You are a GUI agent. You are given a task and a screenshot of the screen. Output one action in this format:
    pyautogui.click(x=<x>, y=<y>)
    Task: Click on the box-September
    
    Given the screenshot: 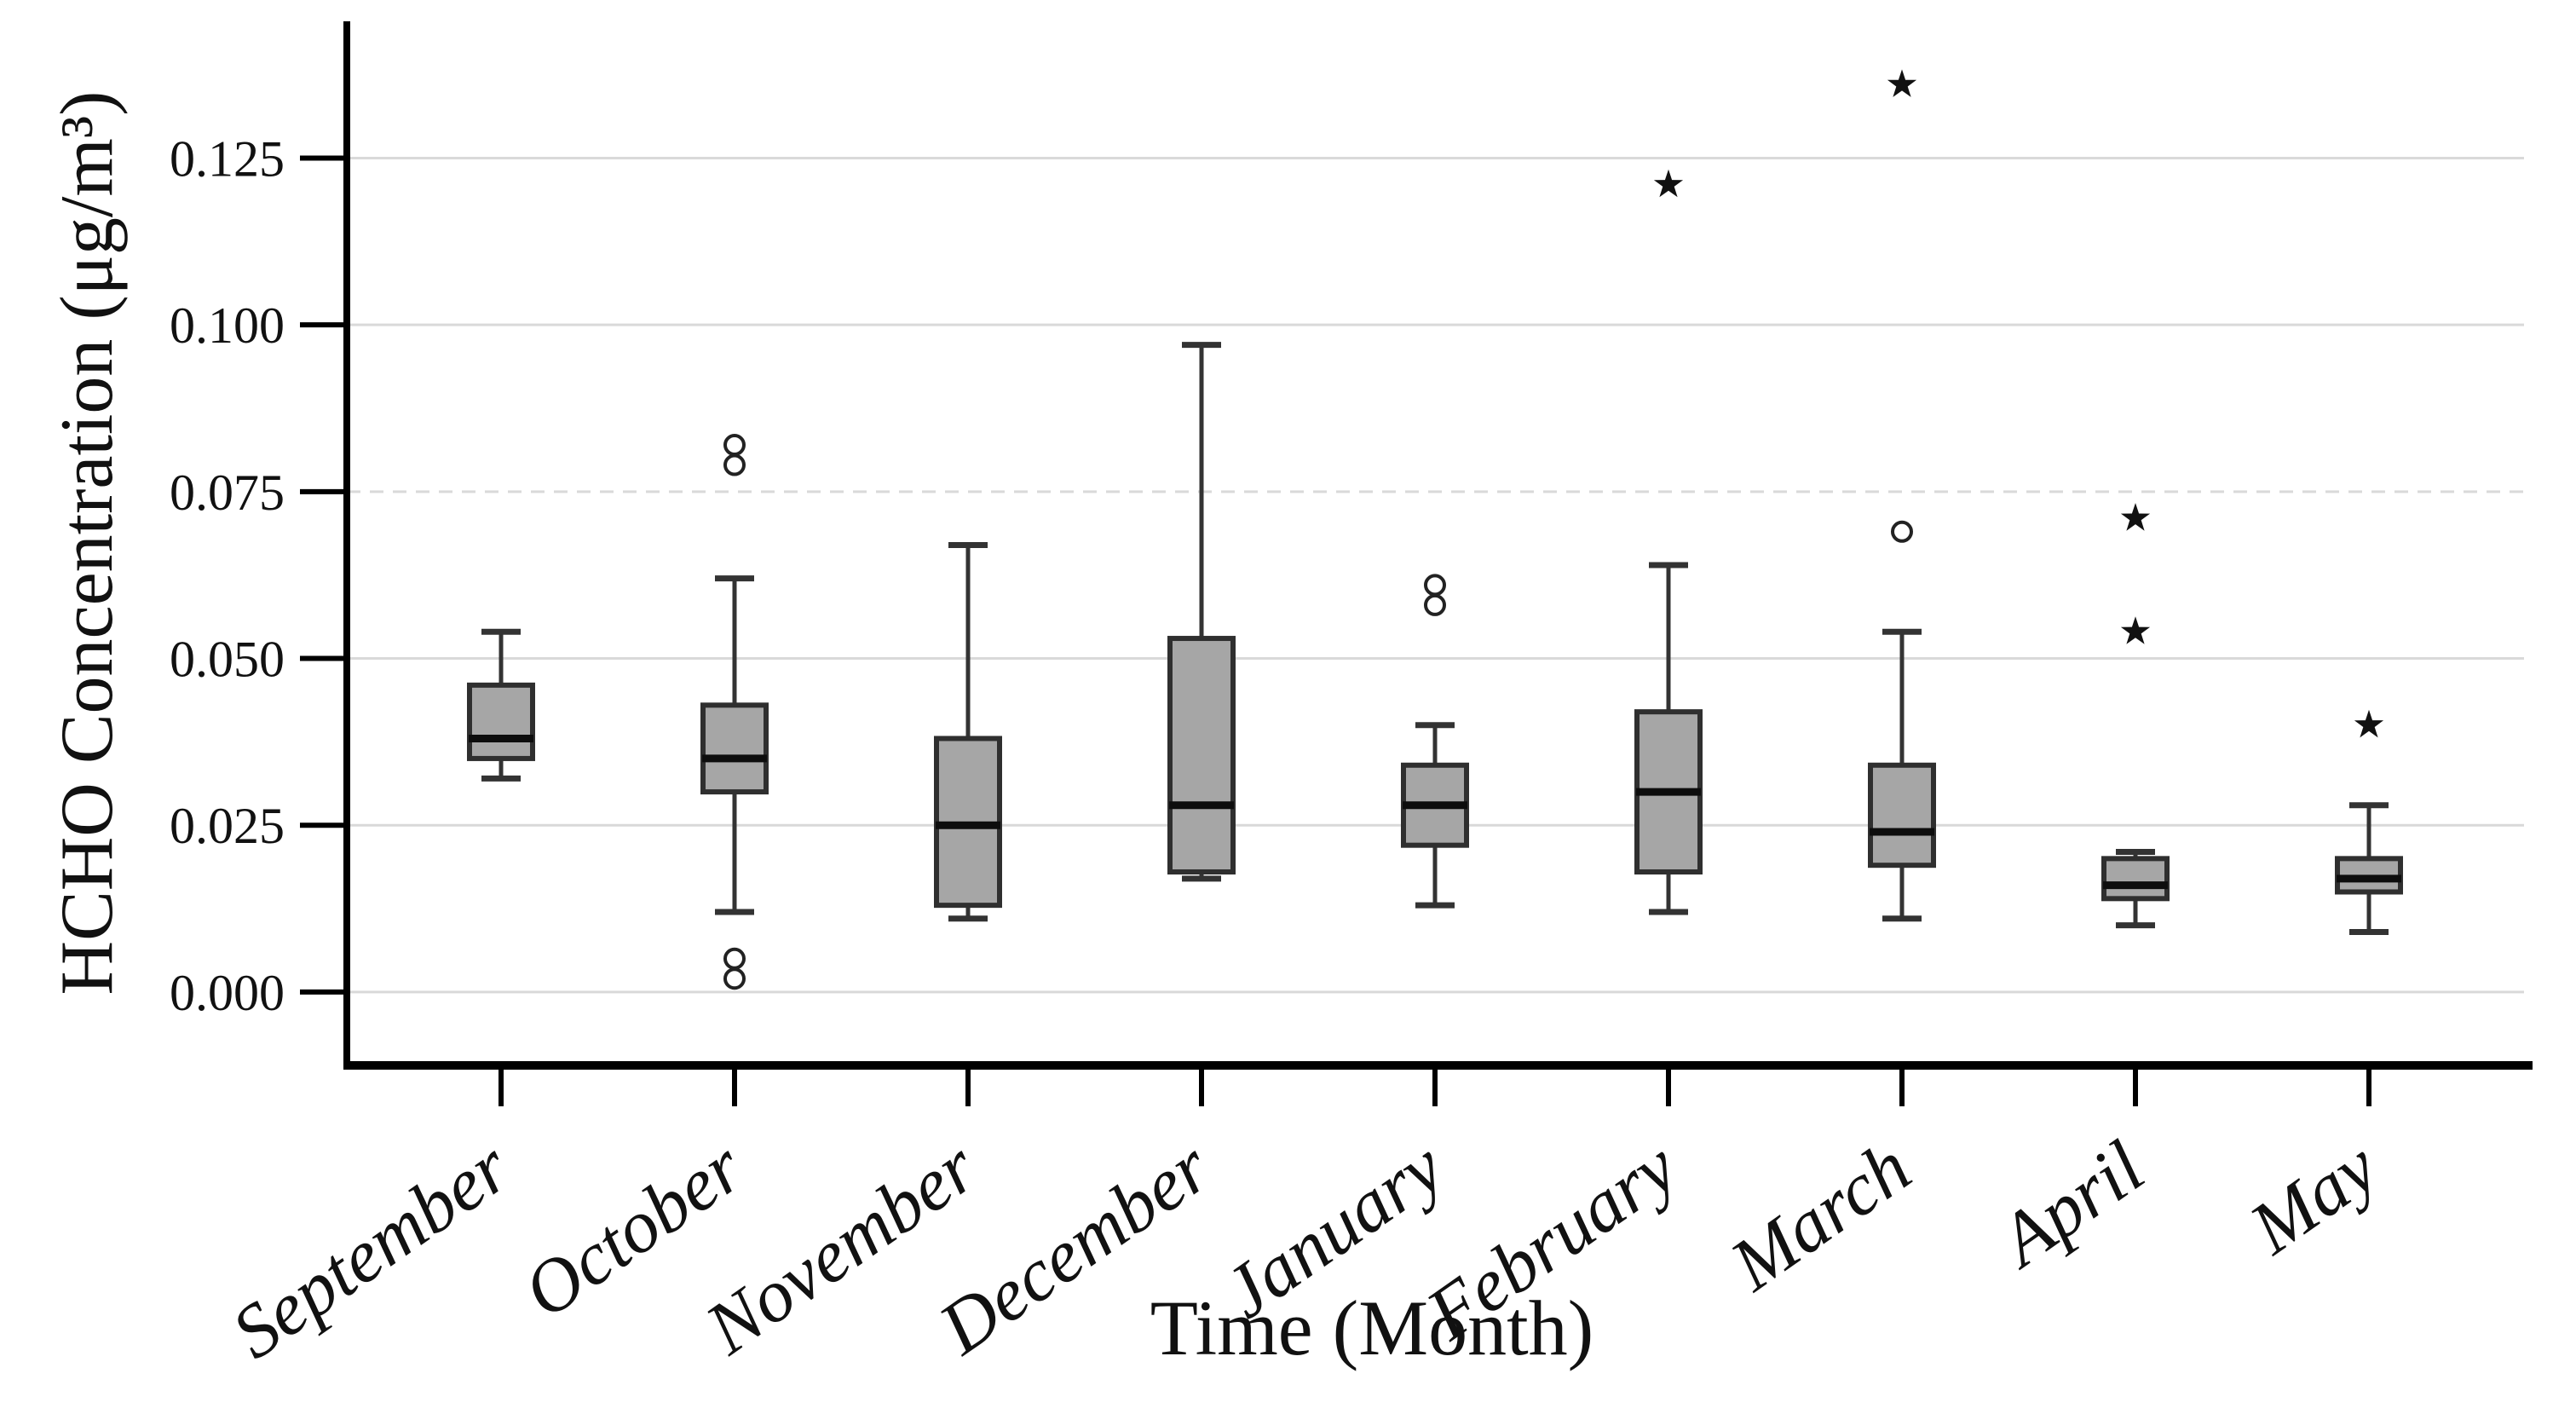 What is the action you would take?
    pyautogui.click(x=501, y=721)
    